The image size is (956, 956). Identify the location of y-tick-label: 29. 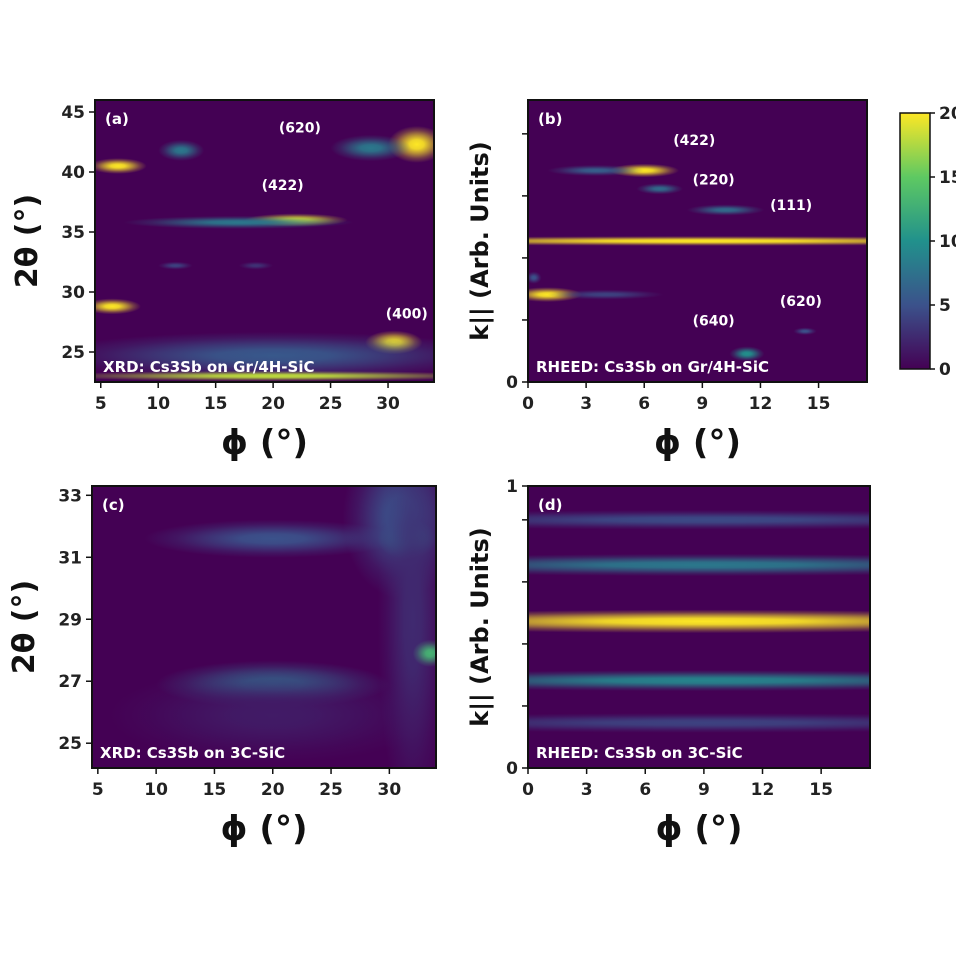
(70, 620).